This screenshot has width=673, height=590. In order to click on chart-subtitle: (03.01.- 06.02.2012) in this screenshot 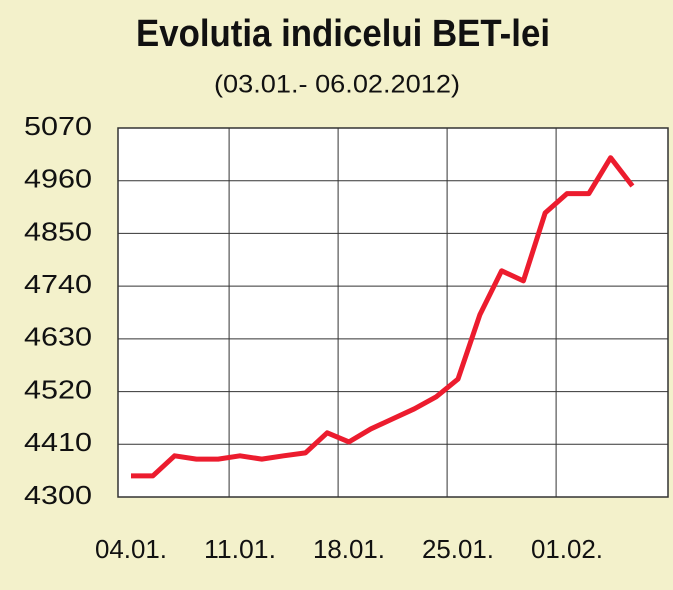, I will do `click(337, 85)`.